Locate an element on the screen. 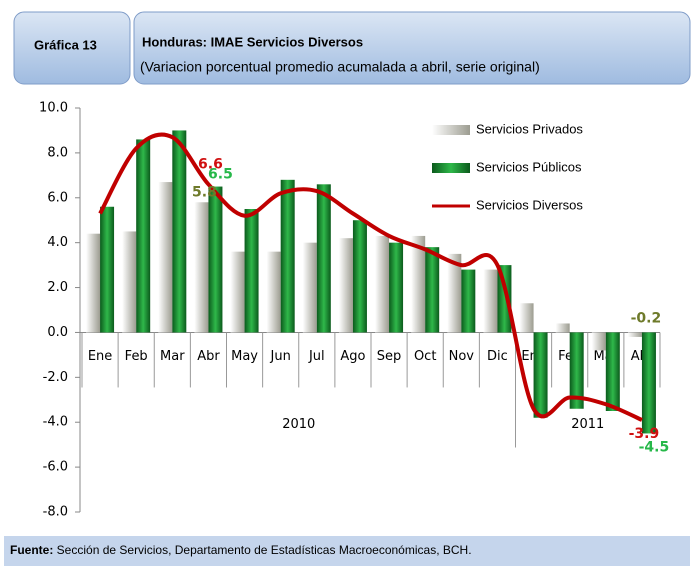 This screenshot has height=575, width=694. x-tick-label: Ago is located at coordinates (352, 356).